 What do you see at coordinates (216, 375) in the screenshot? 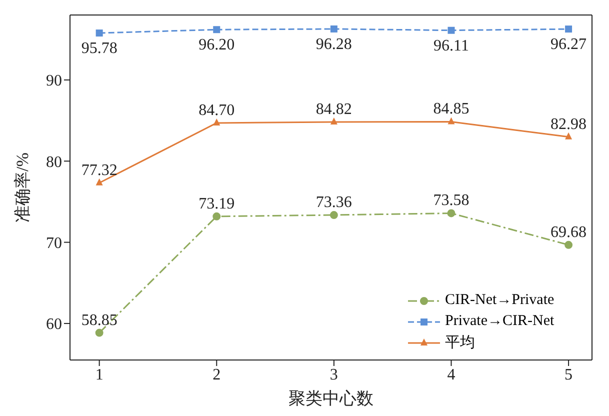
I see `x-tick-label: 2` at bounding box center [216, 375].